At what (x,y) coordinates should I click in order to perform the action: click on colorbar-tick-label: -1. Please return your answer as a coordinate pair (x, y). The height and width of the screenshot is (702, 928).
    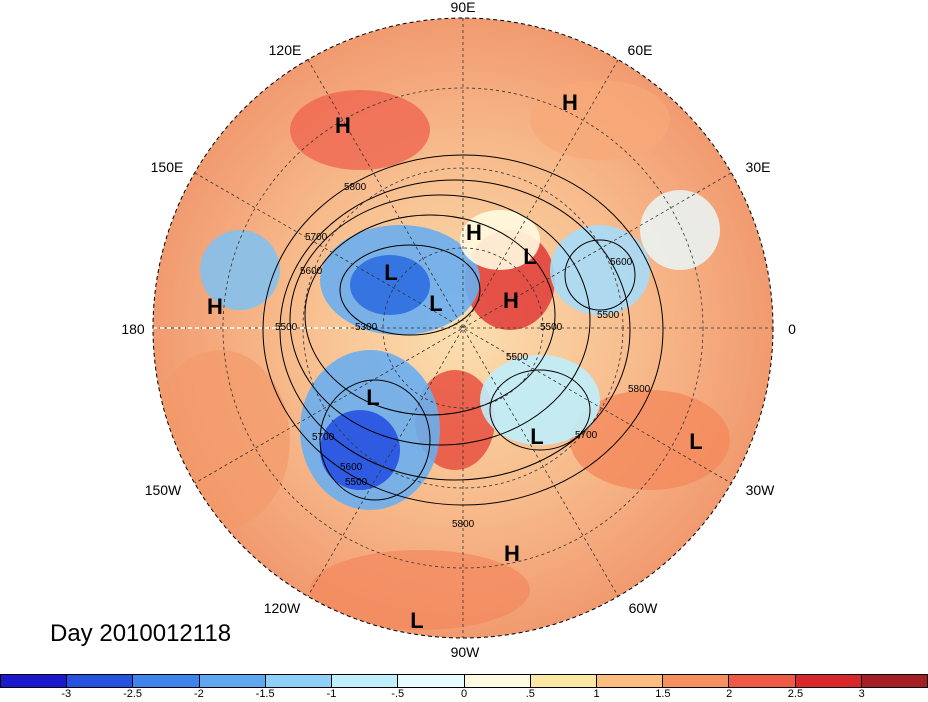
    Looking at the image, I should click on (331, 694).